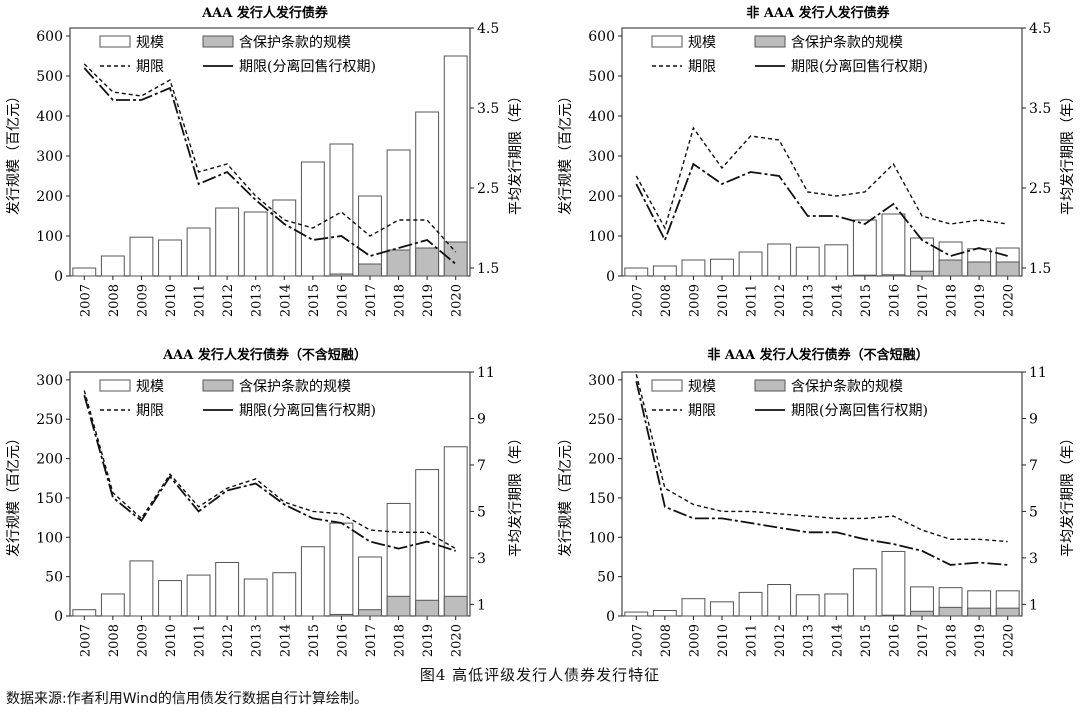 This screenshot has height=714, width=1080. I want to click on x-tick-label: 2010, so click(723, 300).